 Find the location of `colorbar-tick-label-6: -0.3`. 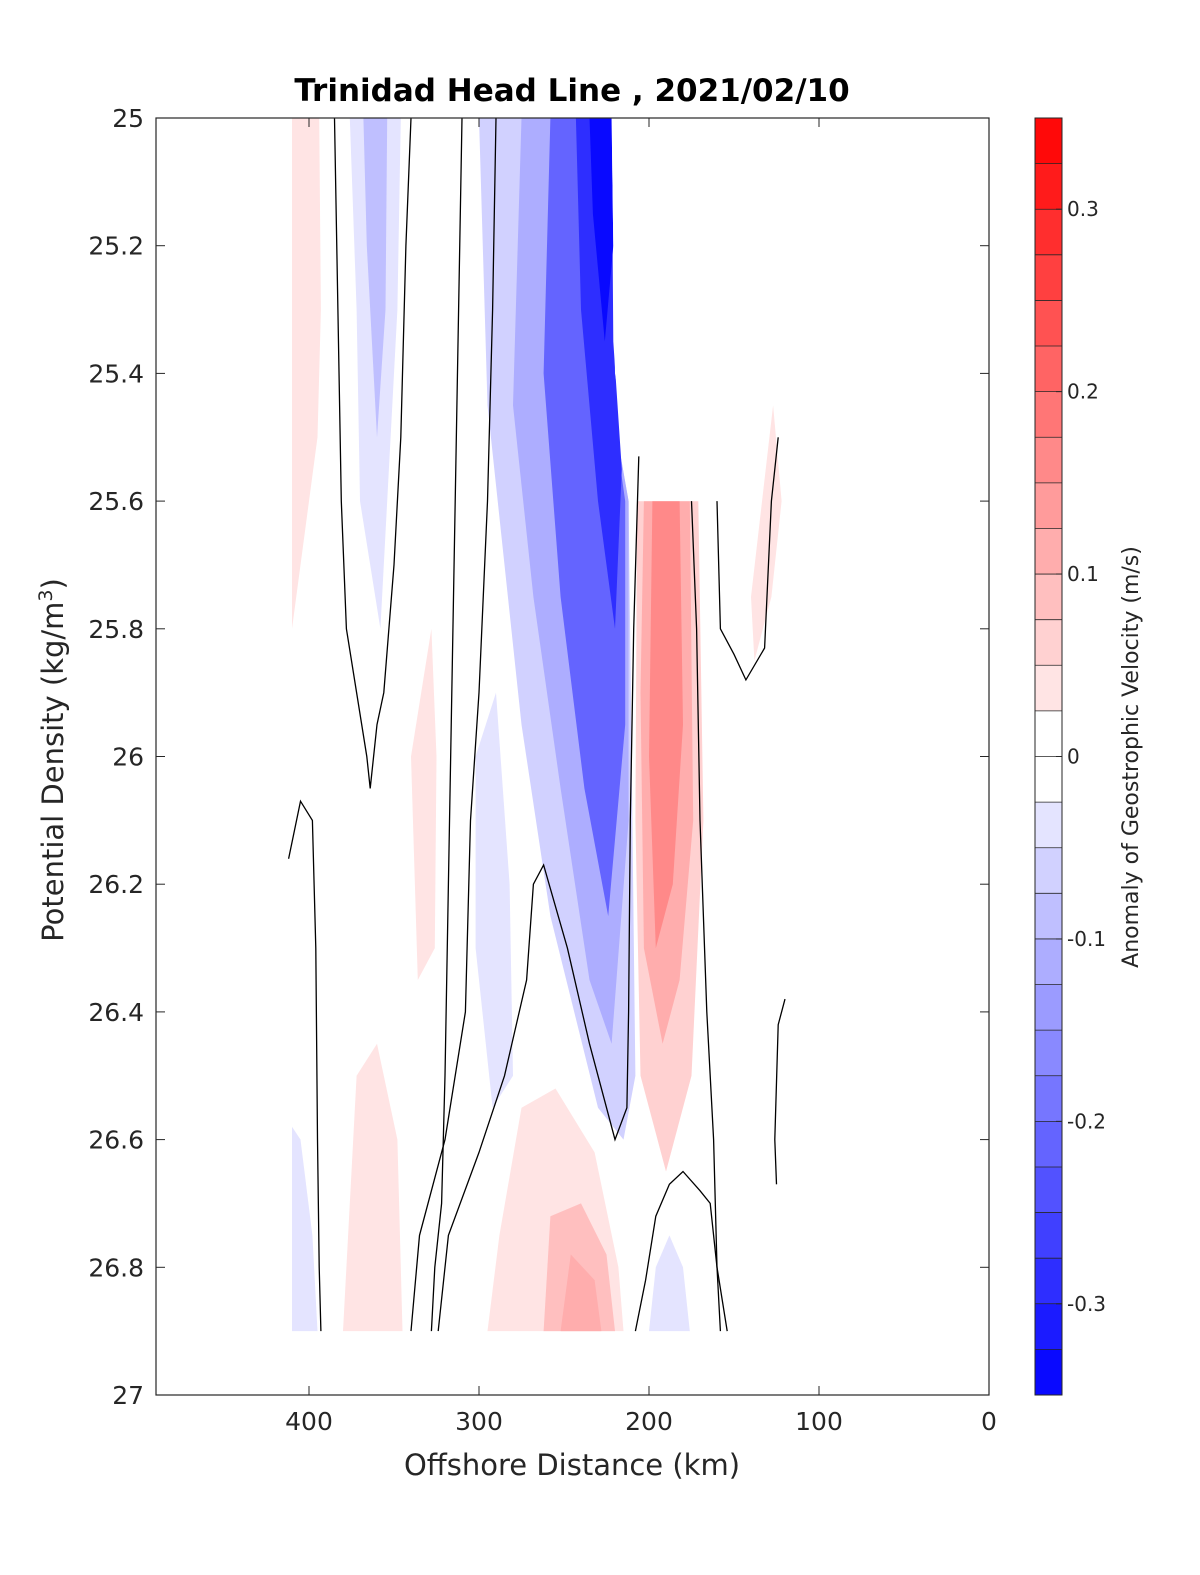

colorbar-tick-label-6: -0.3 is located at coordinates (1086, 1304).